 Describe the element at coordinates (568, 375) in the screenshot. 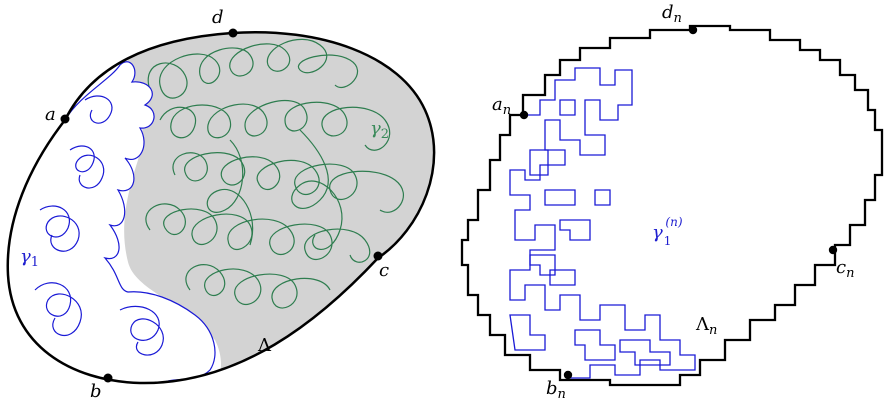

I see `point-b-n` at that location.